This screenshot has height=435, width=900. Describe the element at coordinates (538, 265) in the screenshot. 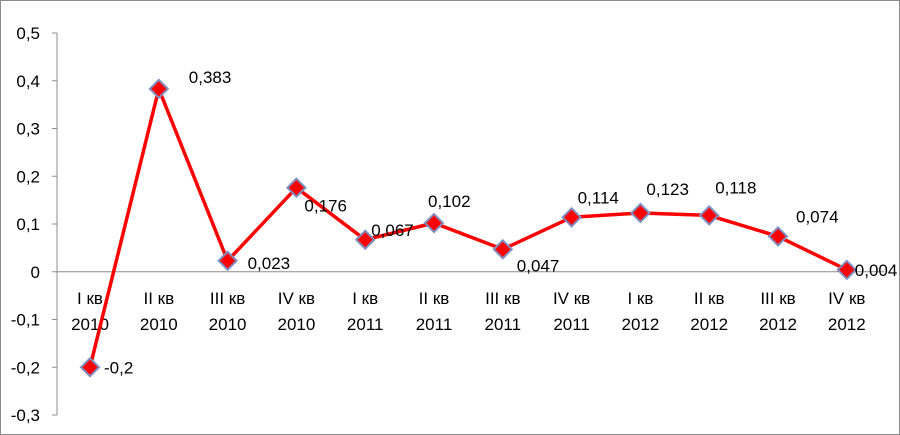

I see `data-label: 0,047` at that location.